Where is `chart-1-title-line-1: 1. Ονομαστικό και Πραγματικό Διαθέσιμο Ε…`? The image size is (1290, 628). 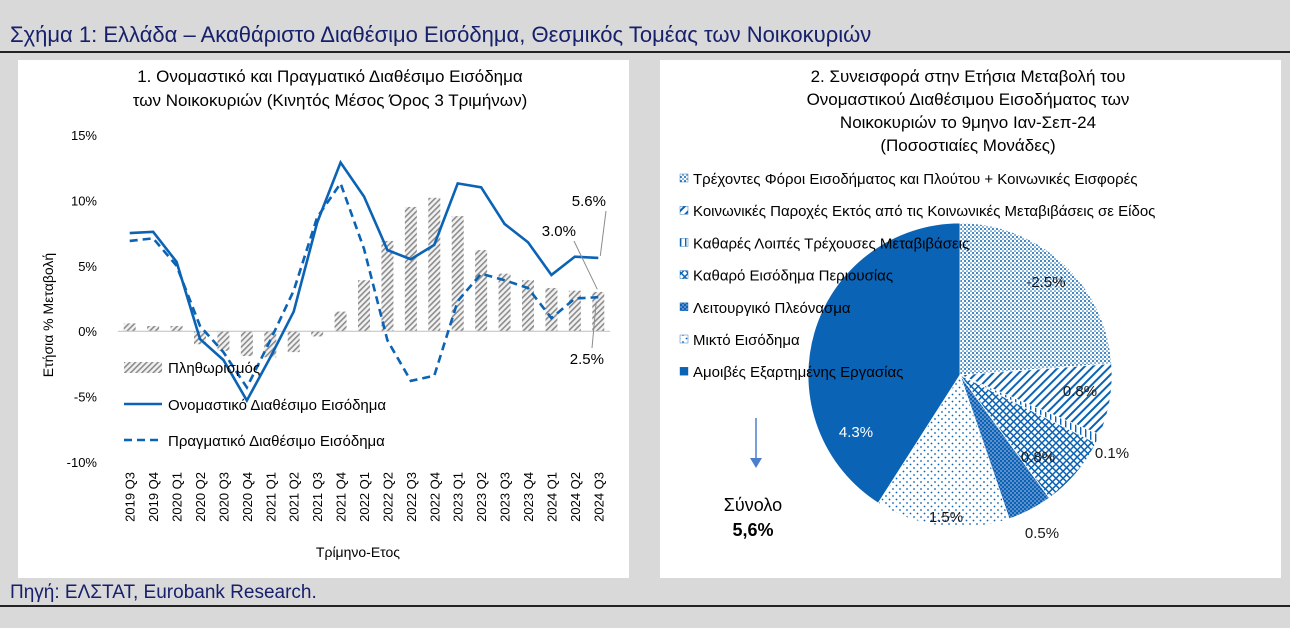
chart-1-title-line-1: 1. Ονομαστικό και Πραγματικό Διαθέσιμο Ε… is located at coordinates (330, 76).